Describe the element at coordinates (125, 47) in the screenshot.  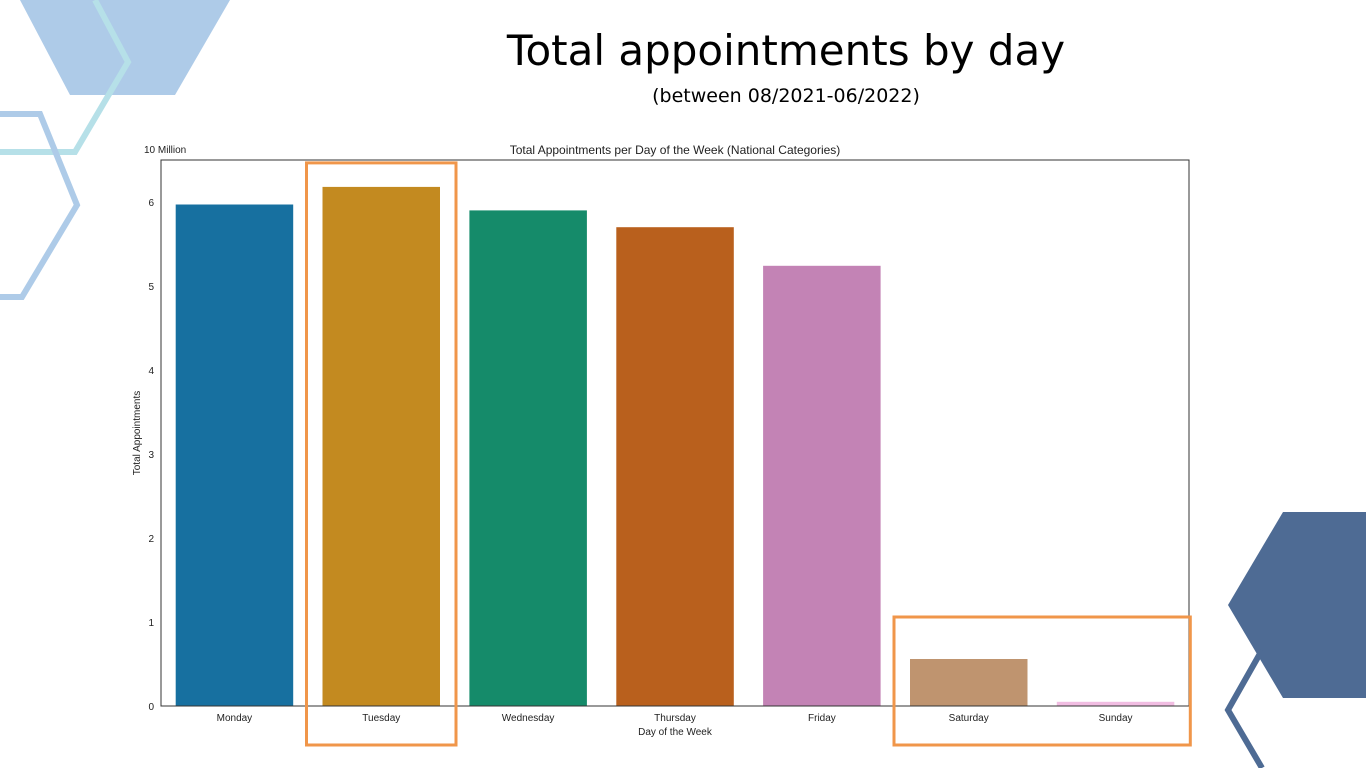
I see `light-blue-hexagon-shape` at that location.